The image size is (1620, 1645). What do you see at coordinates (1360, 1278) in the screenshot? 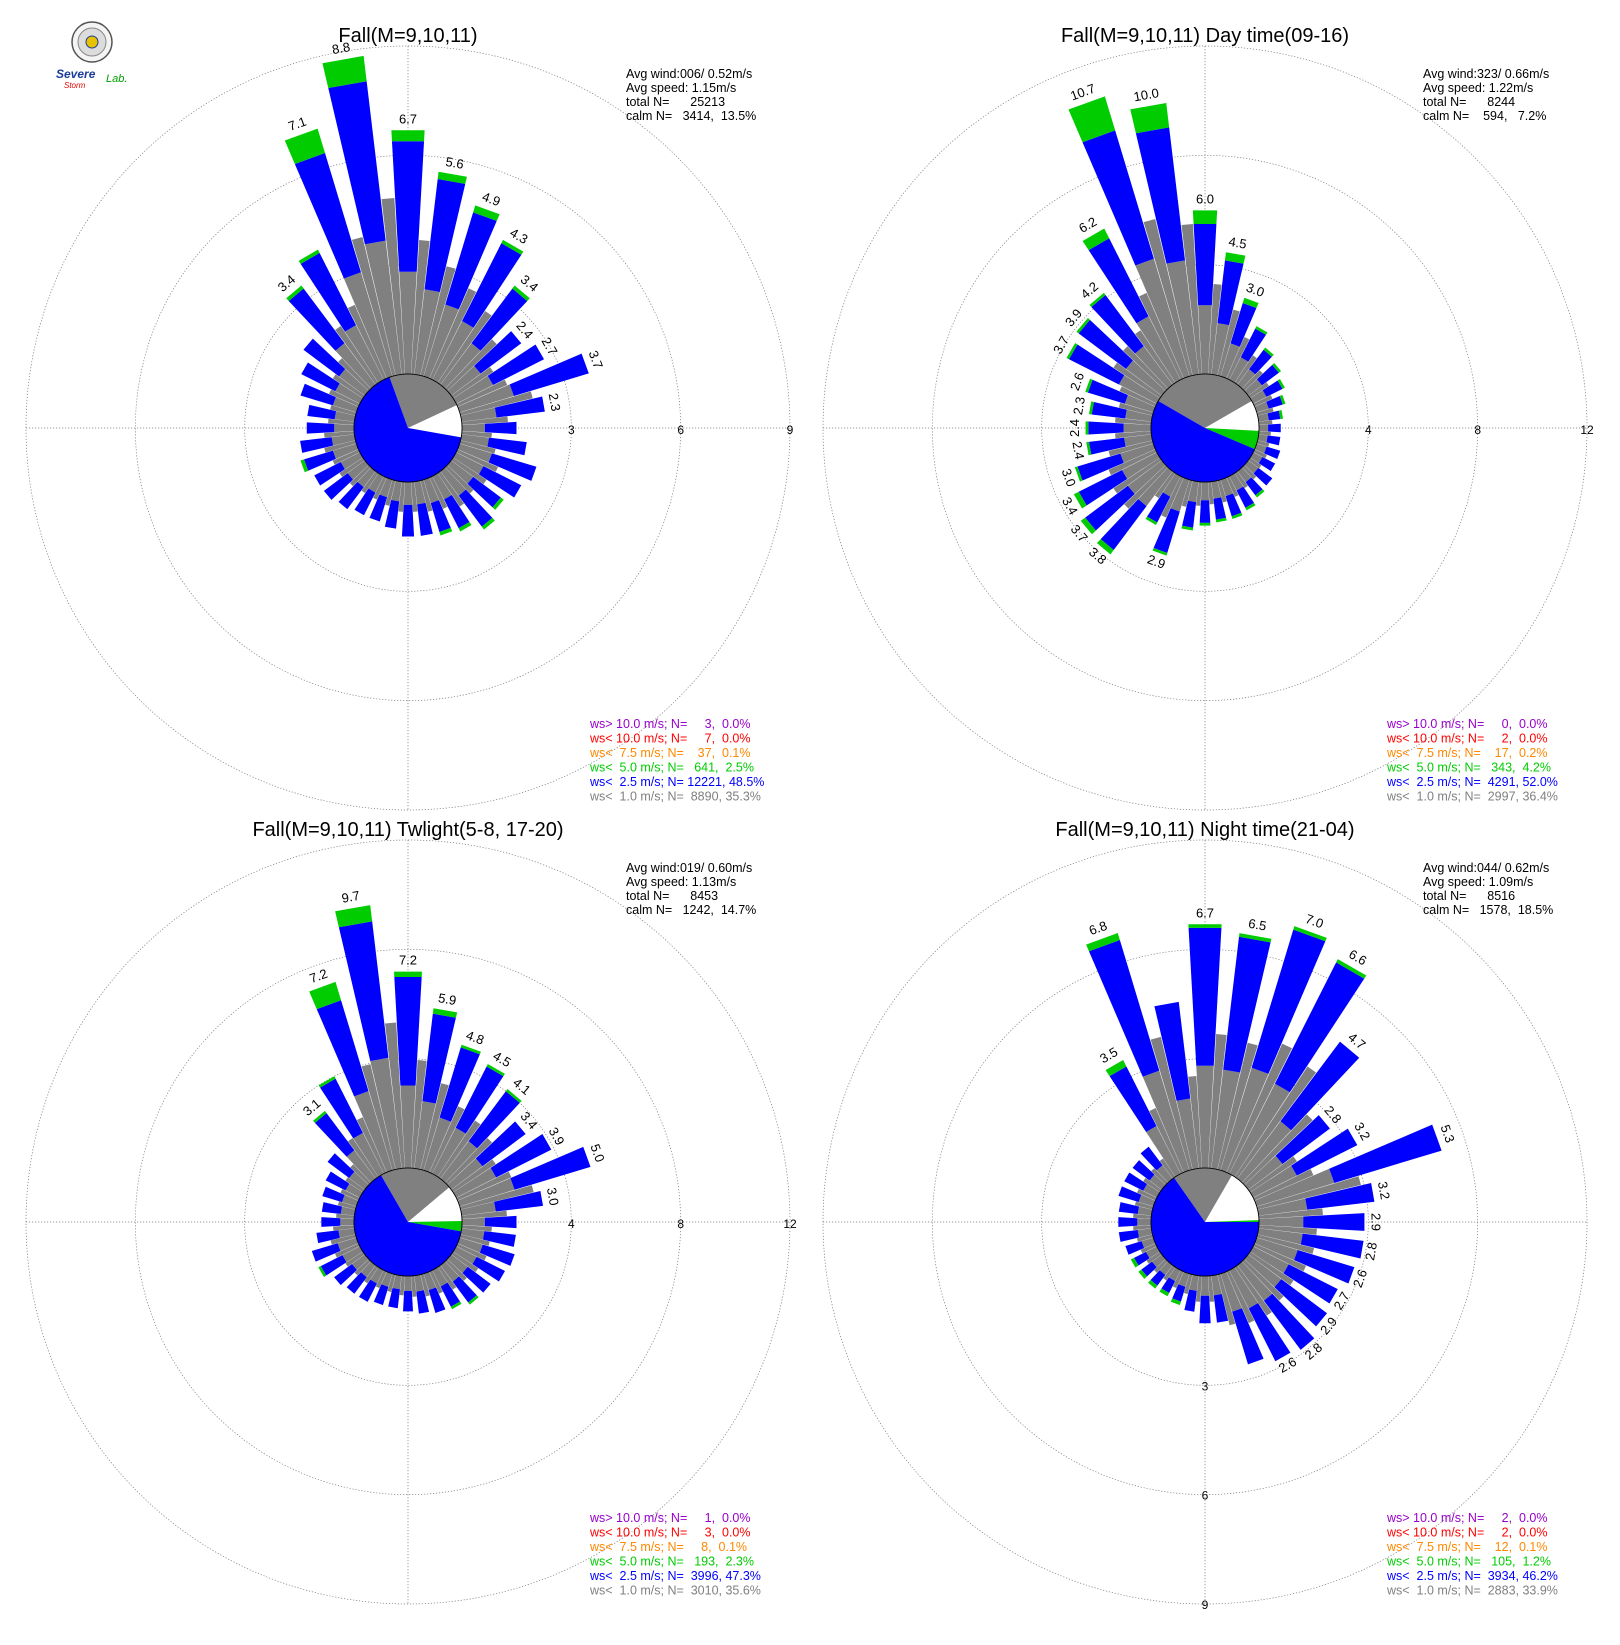
I see `bar-total-label: 2.6` at bounding box center [1360, 1278].